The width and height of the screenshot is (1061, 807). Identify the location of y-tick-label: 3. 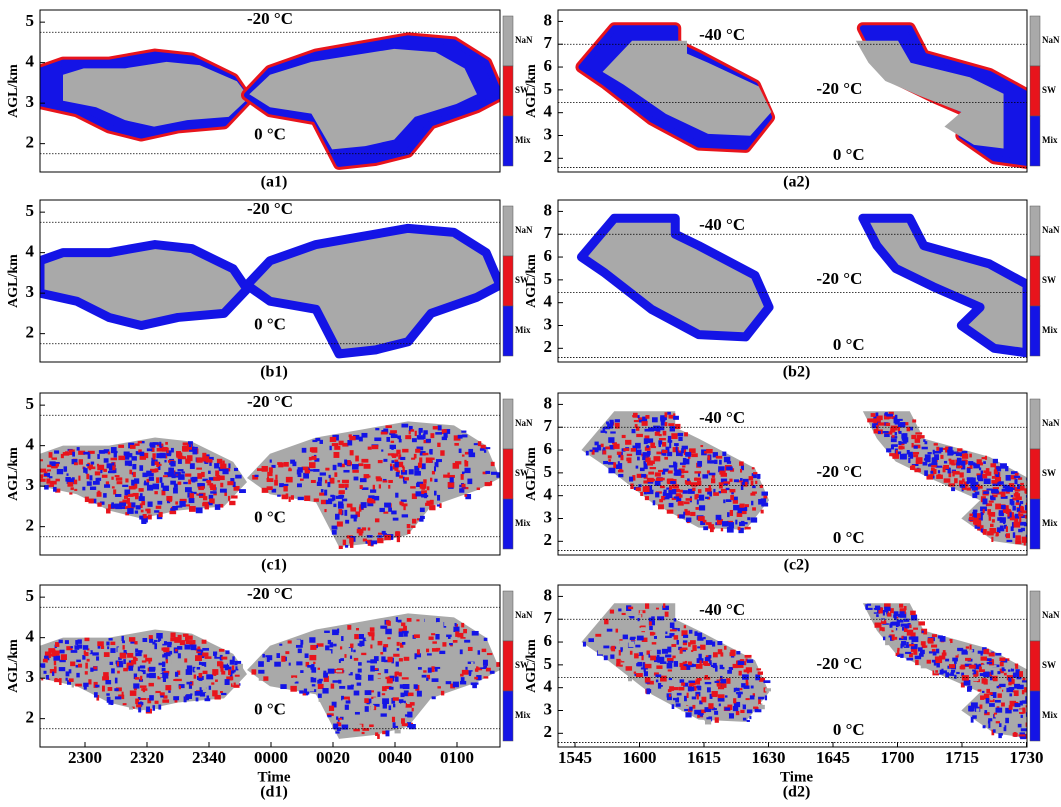
(548, 708).